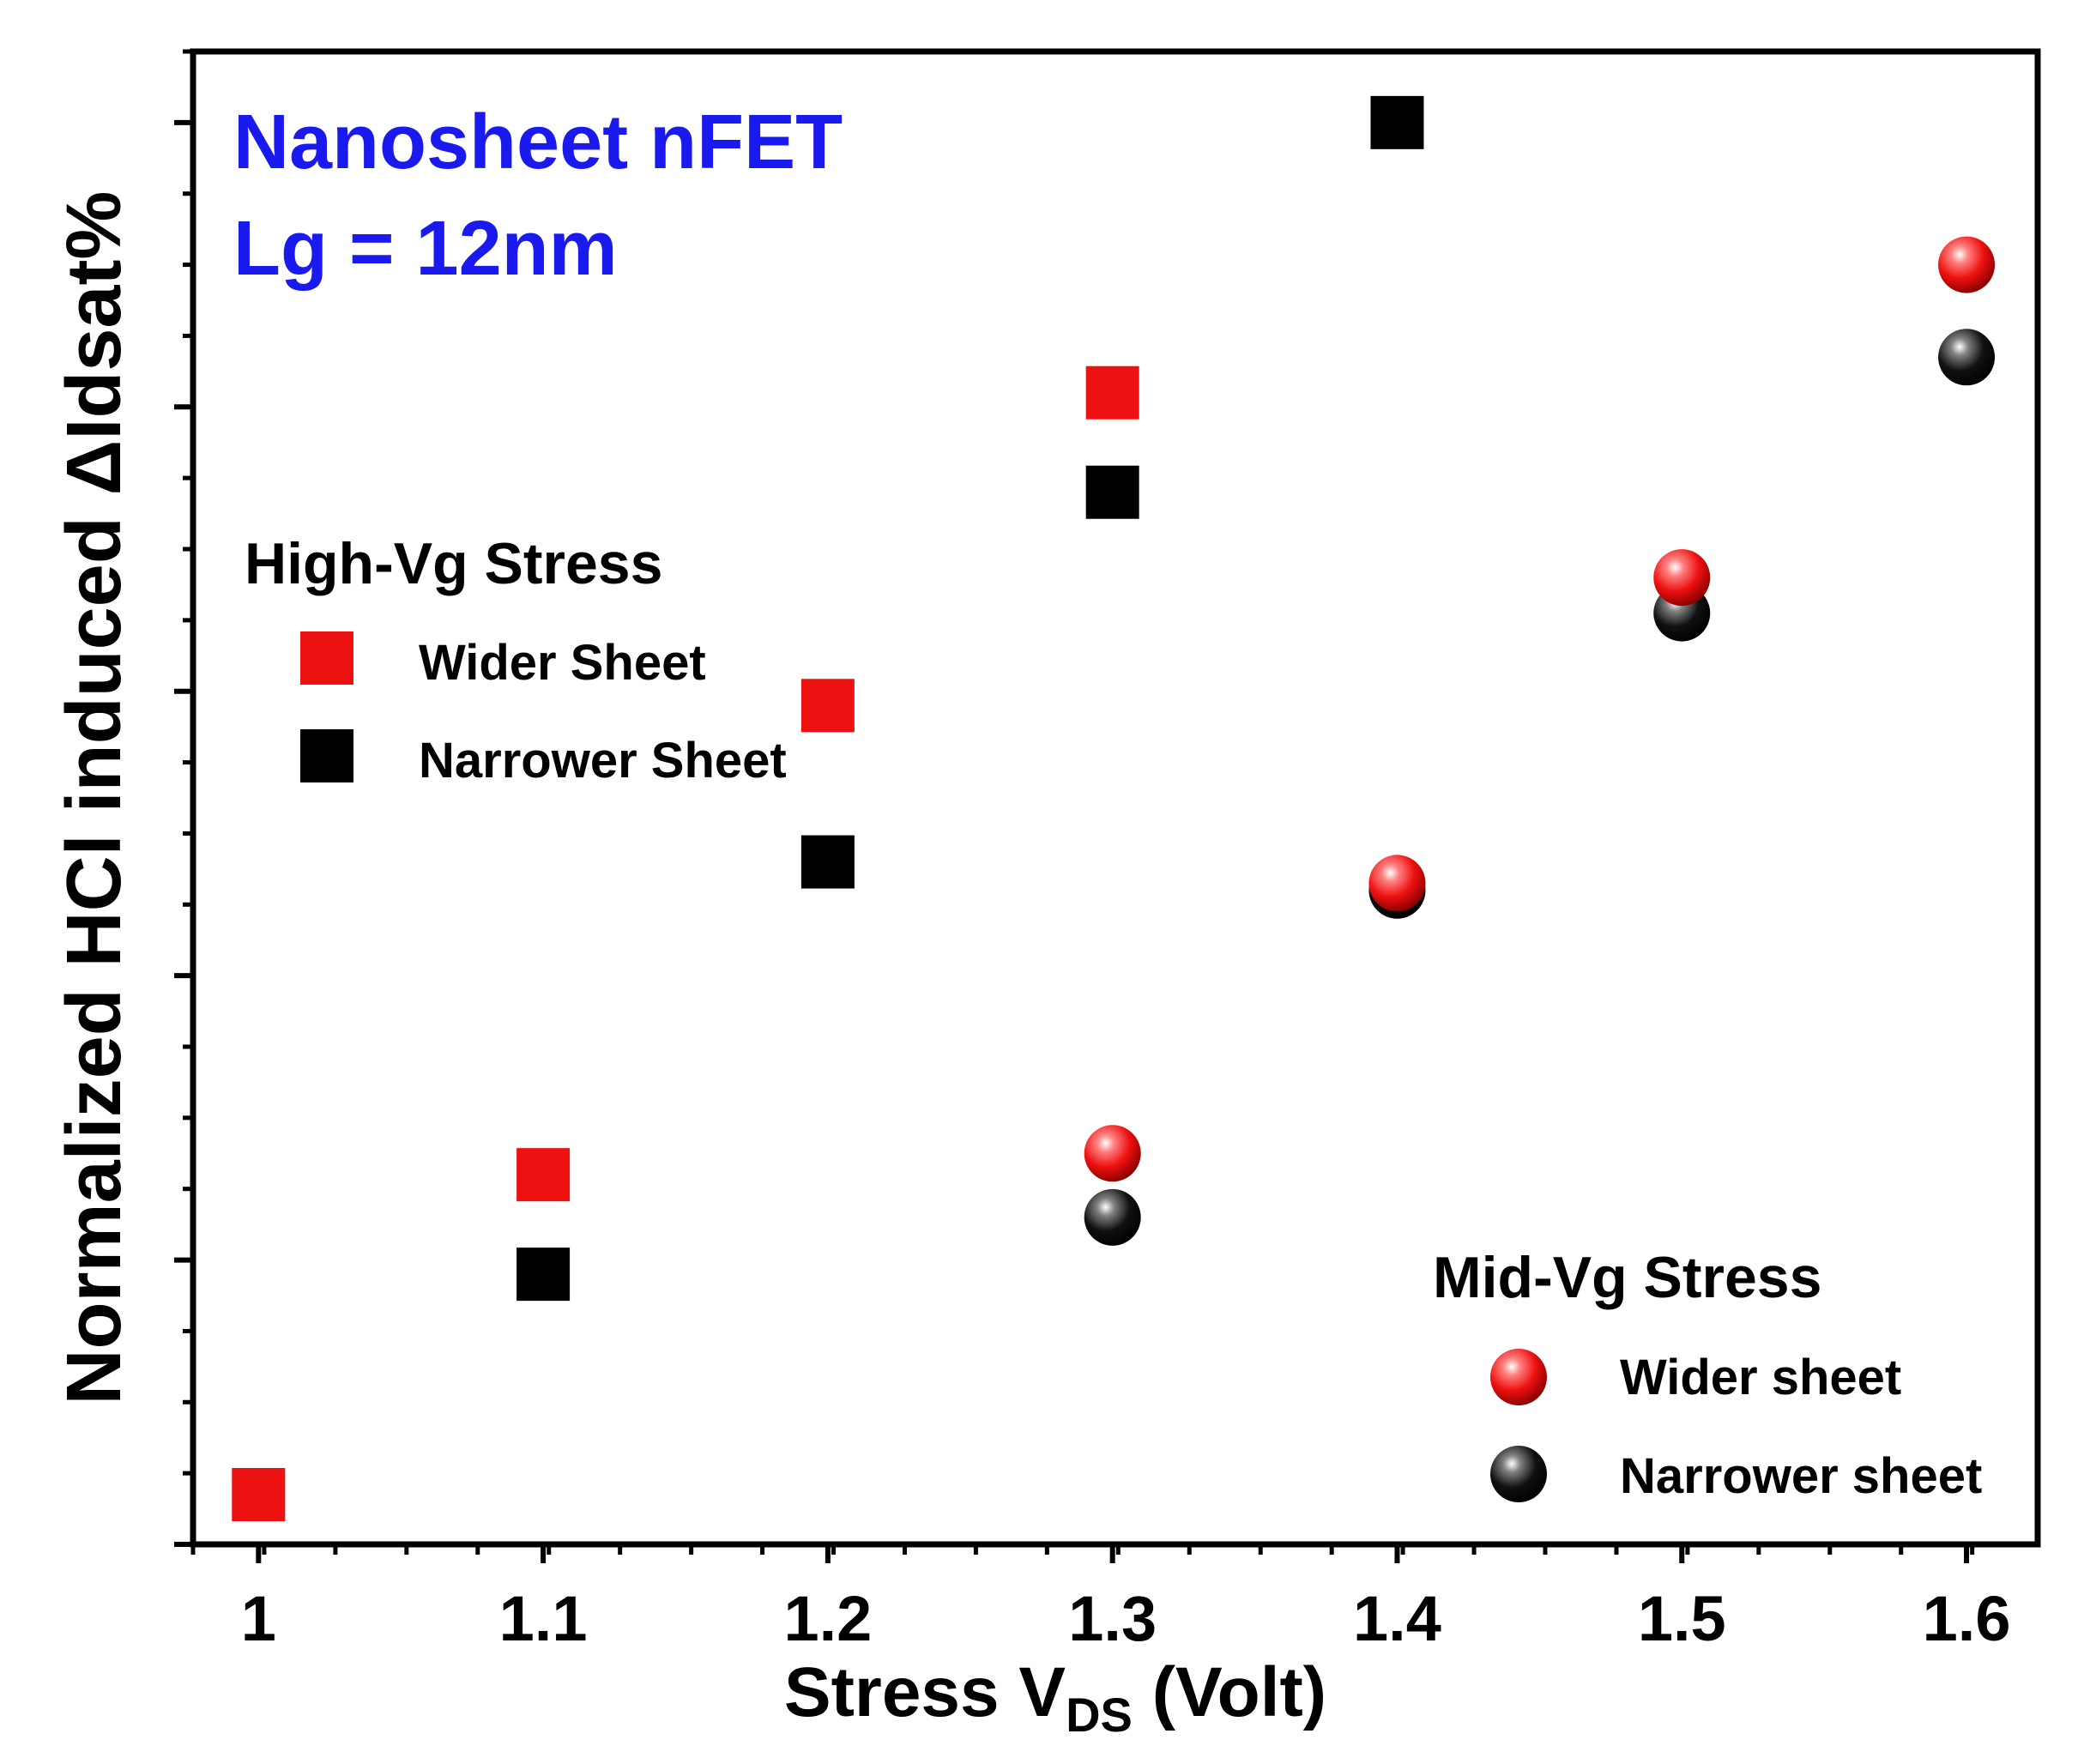  What do you see at coordinates (827, 1618) in the screenshot?
I see `x-tick-label: 1.2` at bounding box center [827, 1618].